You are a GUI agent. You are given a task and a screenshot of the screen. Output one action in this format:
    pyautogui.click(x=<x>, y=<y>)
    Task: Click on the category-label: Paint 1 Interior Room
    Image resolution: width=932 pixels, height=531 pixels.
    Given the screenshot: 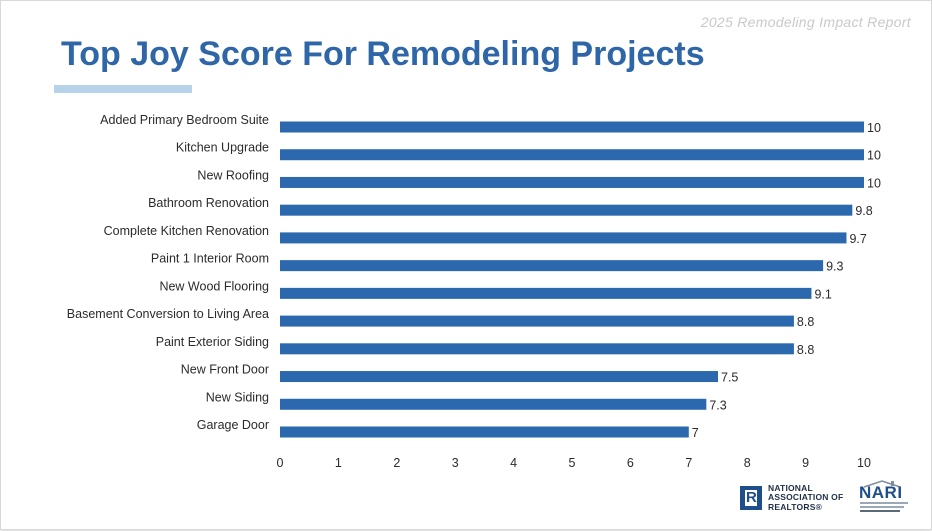 What is the action you would take?
    pyautogui.click(x=210, y=259)
    